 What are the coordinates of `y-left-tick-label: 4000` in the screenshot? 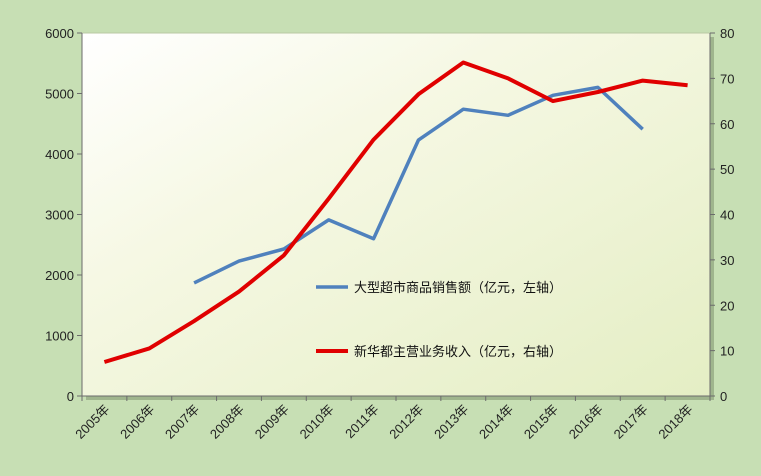 It's located at (59, 154).